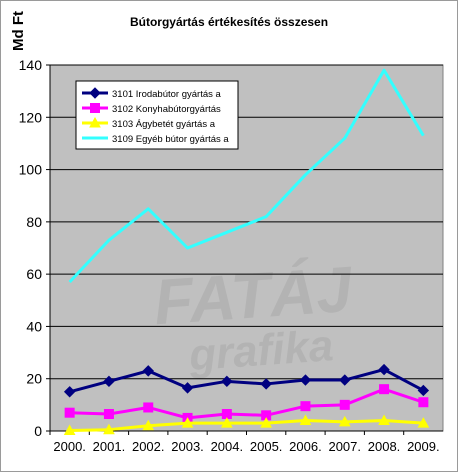  I want to click on watermark-subtext: grafika, so click(261, 350).